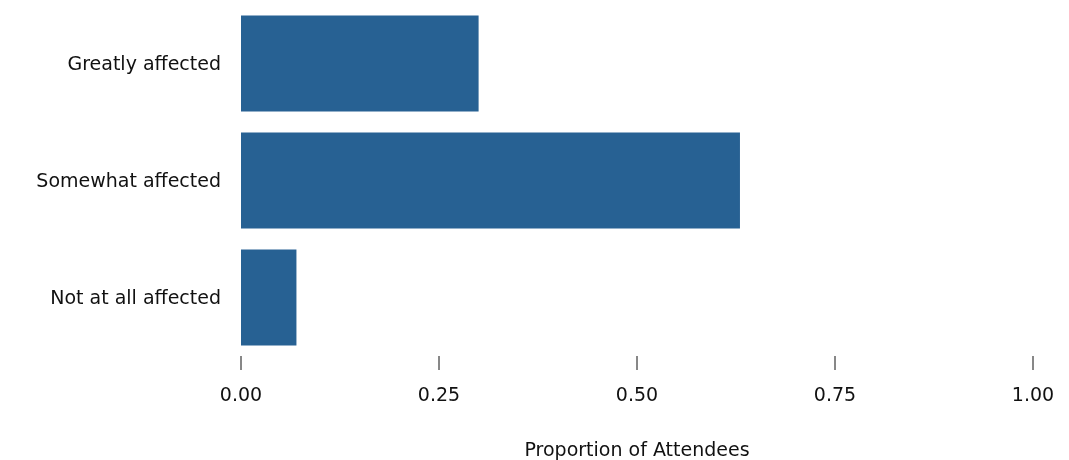 This screenshot has height=460, width=1069. I want to click on y-tick-label: Not at all affected, so click(135, 297).